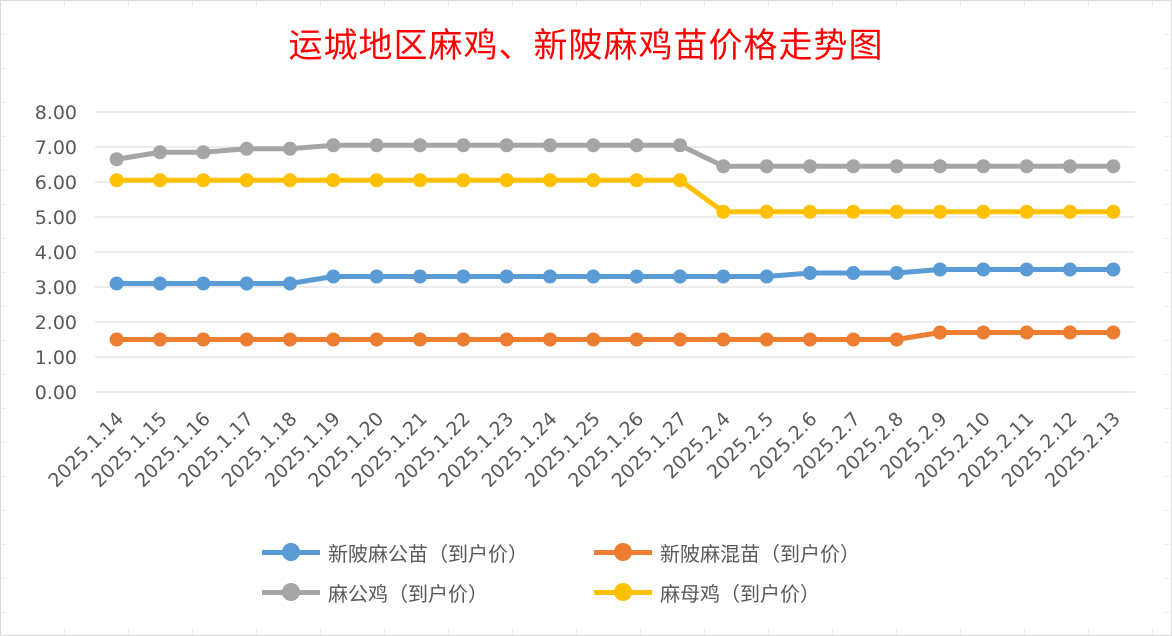 Image resolution: width=1172 pixels, height=636 pixels. I want to click on legend-item-series-2: 新陂麻混苗（到户价）, so click(727, 552).